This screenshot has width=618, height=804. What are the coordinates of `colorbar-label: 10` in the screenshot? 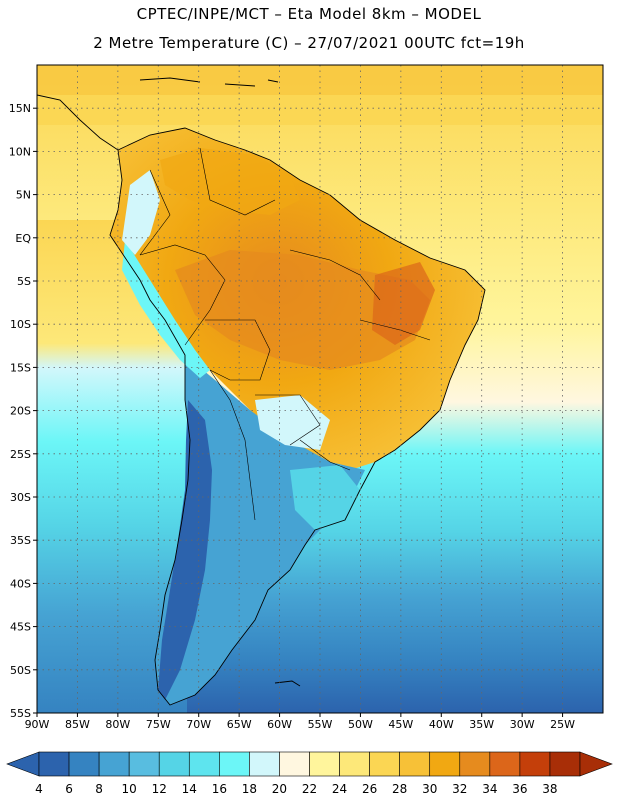 It's located at (129, 789).